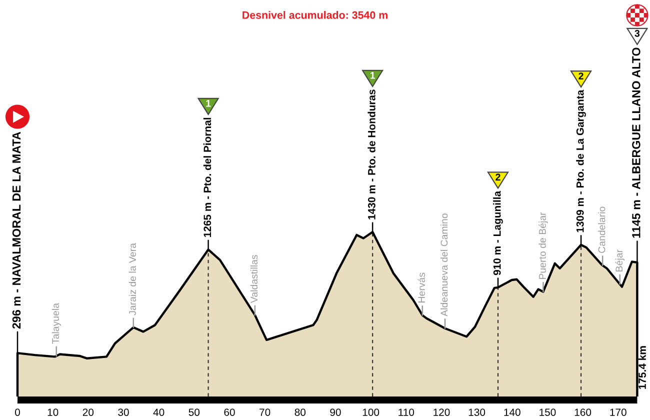 The width and height of the screenshot is (650, 420). I want to click on x-tick-label: 160, so click(583, 412).